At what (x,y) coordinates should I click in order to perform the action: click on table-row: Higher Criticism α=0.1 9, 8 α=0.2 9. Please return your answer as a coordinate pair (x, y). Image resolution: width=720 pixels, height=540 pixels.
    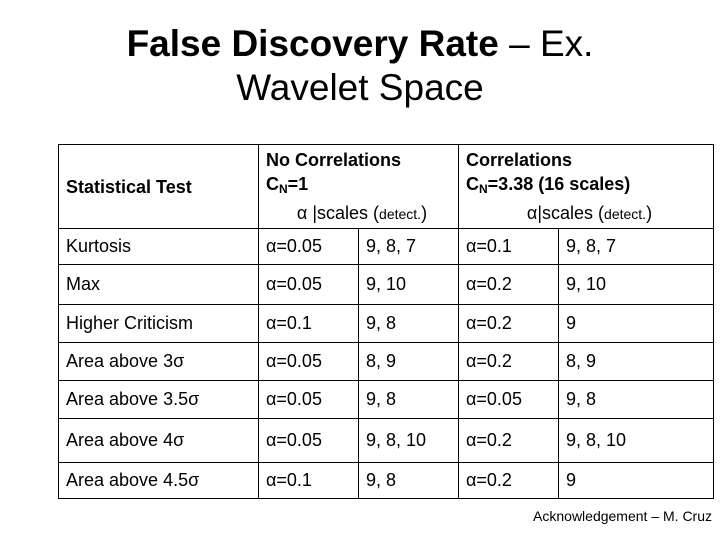
    Looking at the image, I should click on (386, 323).